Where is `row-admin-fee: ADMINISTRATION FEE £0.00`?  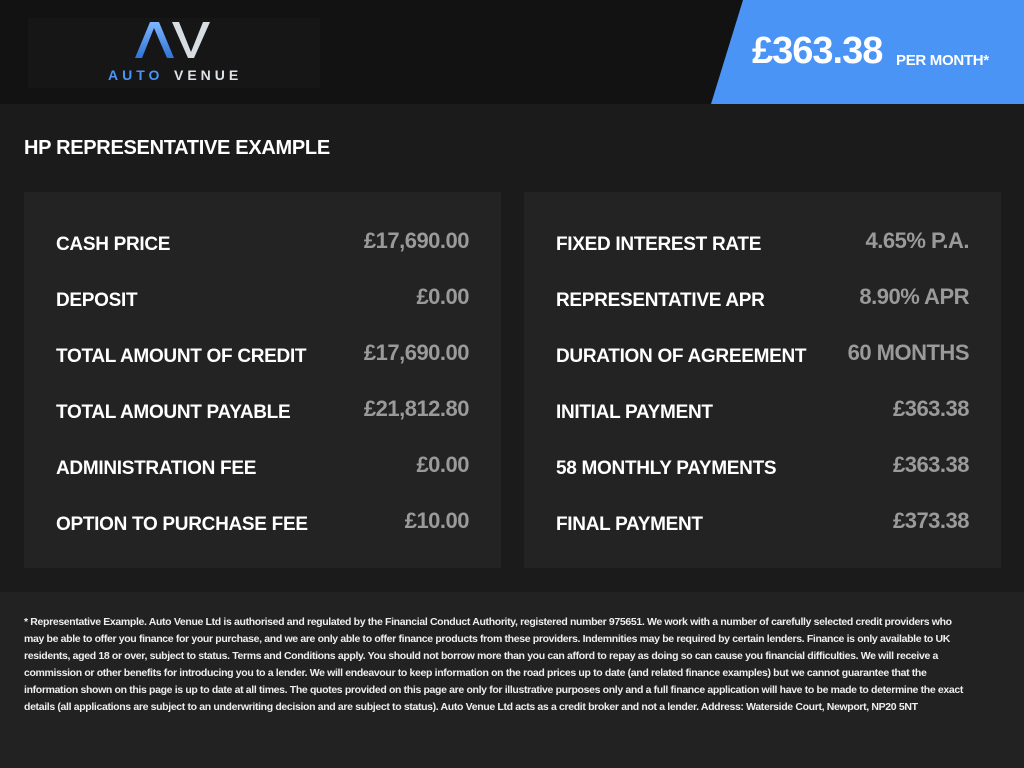 row-admin-fee: ADMINISTRATION FEE £0.00 is located at coordinates (262, 467).